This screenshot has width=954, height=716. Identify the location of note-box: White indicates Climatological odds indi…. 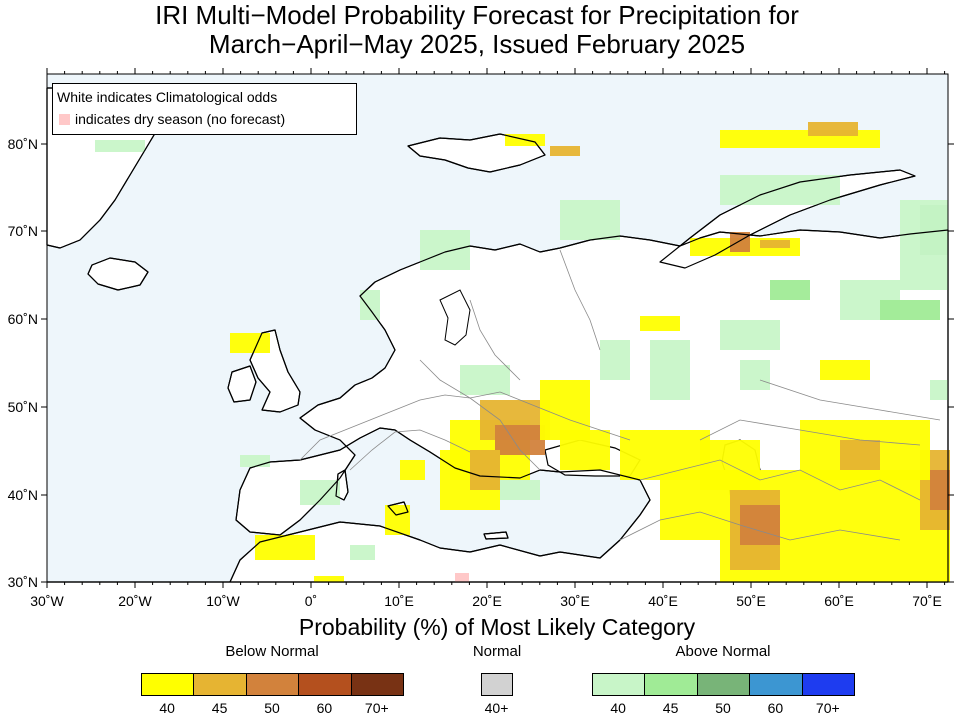
(204, 109).